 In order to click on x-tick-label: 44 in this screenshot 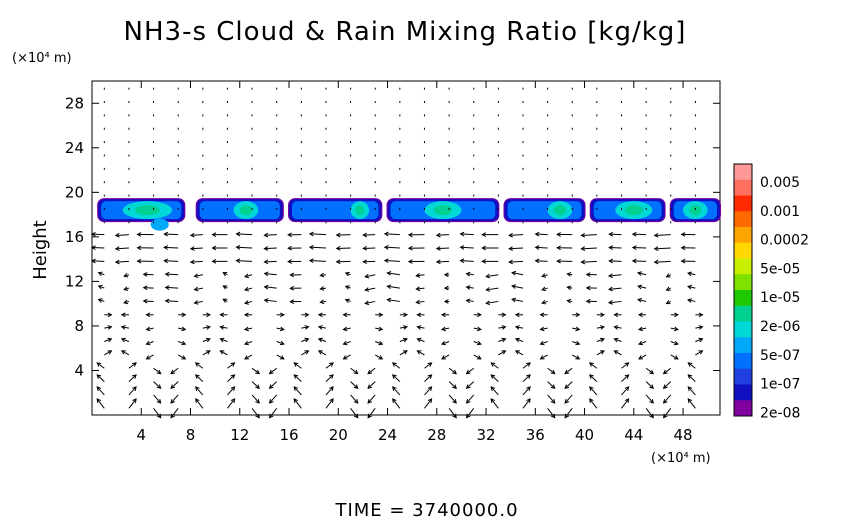, I will do `click(633, 435)`.